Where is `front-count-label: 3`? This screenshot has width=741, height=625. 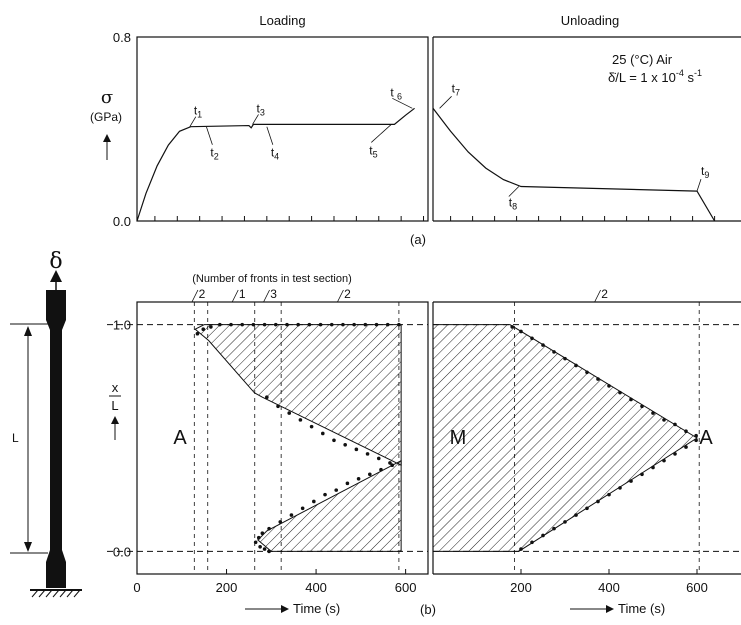
front-count-label: 3 is located at coordinates (273, 294).